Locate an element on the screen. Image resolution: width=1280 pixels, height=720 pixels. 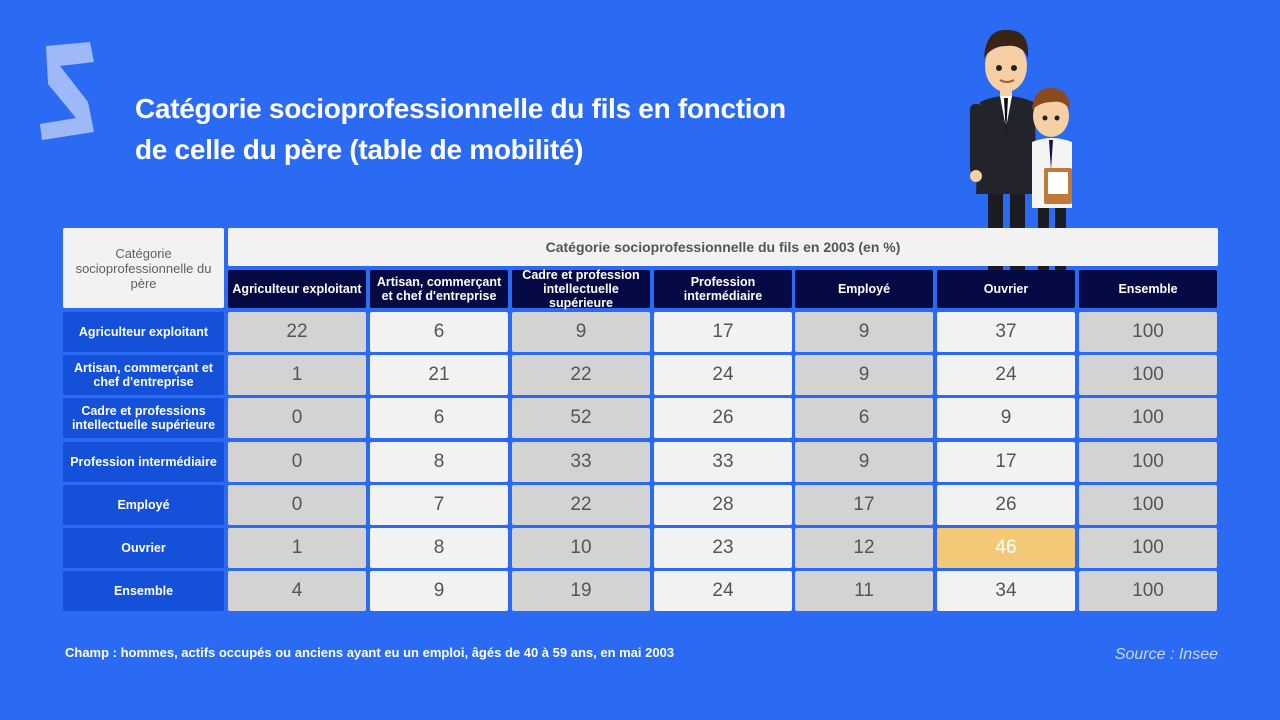
title-line-2: de celle du père (table de mobilité) is located at coordinates (359, 149).